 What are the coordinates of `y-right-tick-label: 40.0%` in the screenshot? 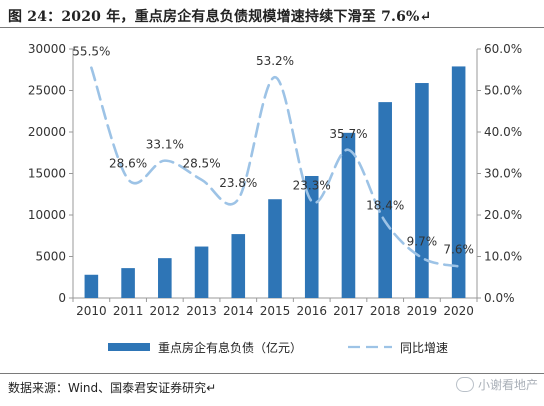 It's located at (503, 132).